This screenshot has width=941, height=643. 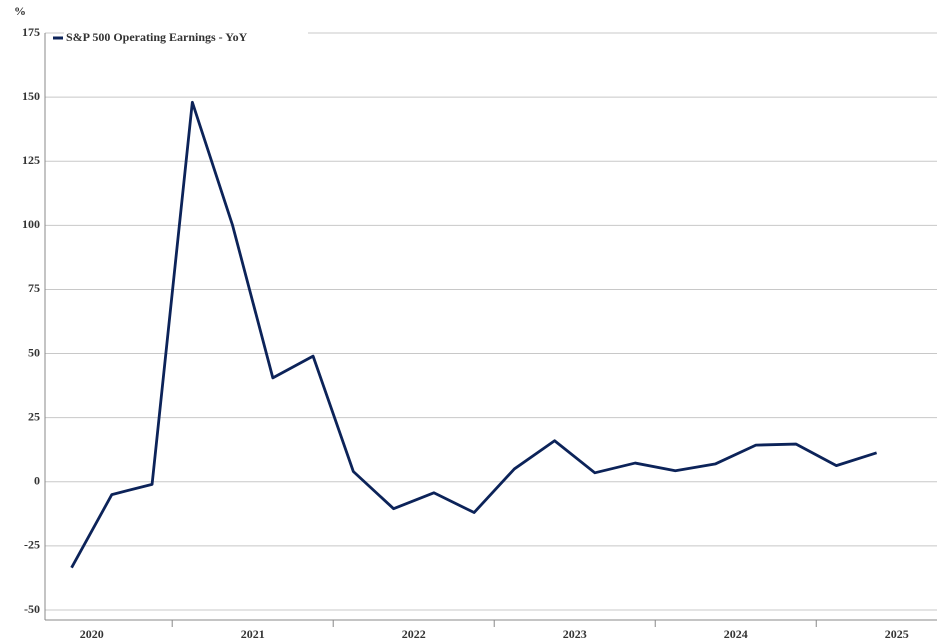 What do you see at coordinates (37, 481) in the screenshot?
I see `y-tick-label: 0` at bounding box center [37, 481].